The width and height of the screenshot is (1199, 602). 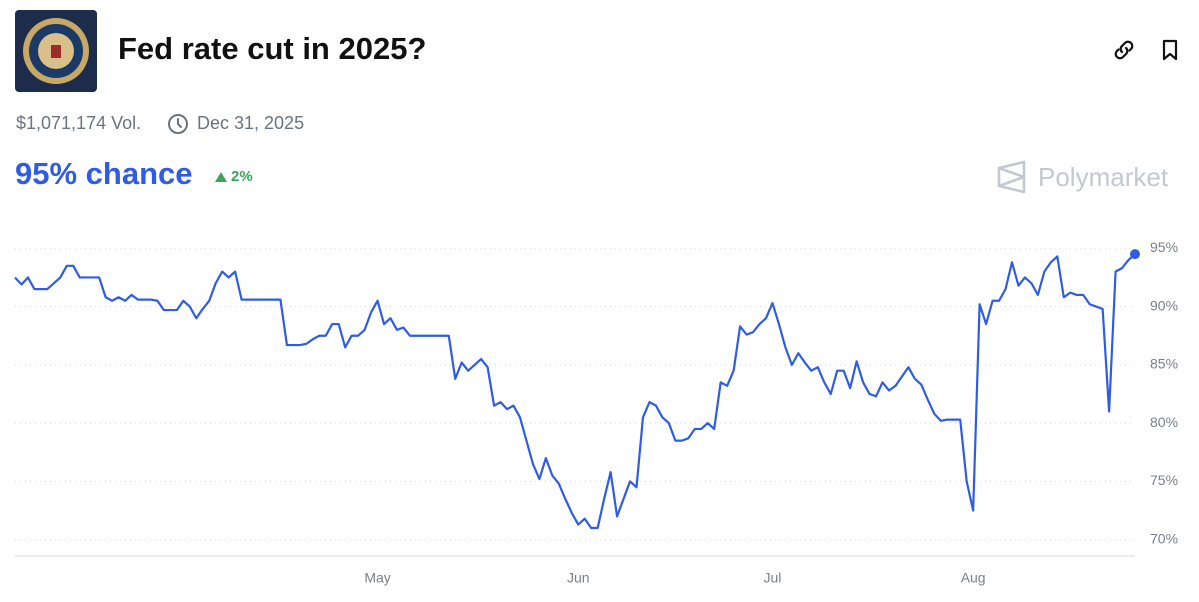 I want to click on y-tick-label: 75%, so click(x=1164, y=480).